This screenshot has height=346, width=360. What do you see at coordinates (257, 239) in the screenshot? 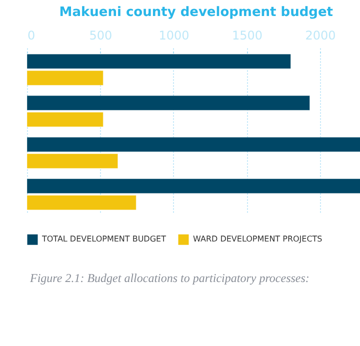
I see `legend-label: WARD DEVELOPMENT PROJECTS` at bounding box center [257, 239].